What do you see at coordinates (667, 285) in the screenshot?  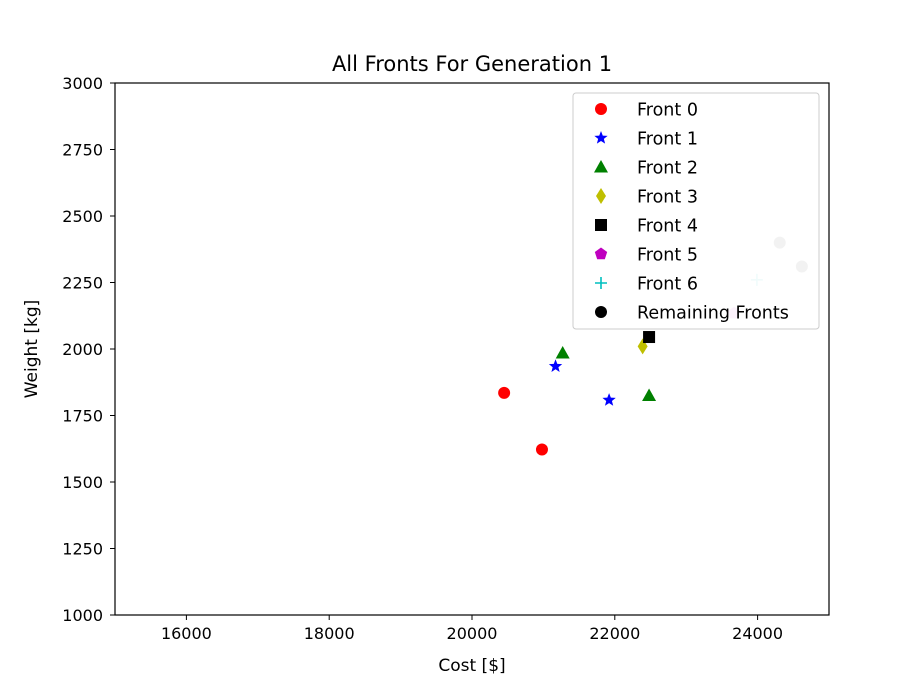 I see `legend-label: Front 6` at bounding box center [667, 285].